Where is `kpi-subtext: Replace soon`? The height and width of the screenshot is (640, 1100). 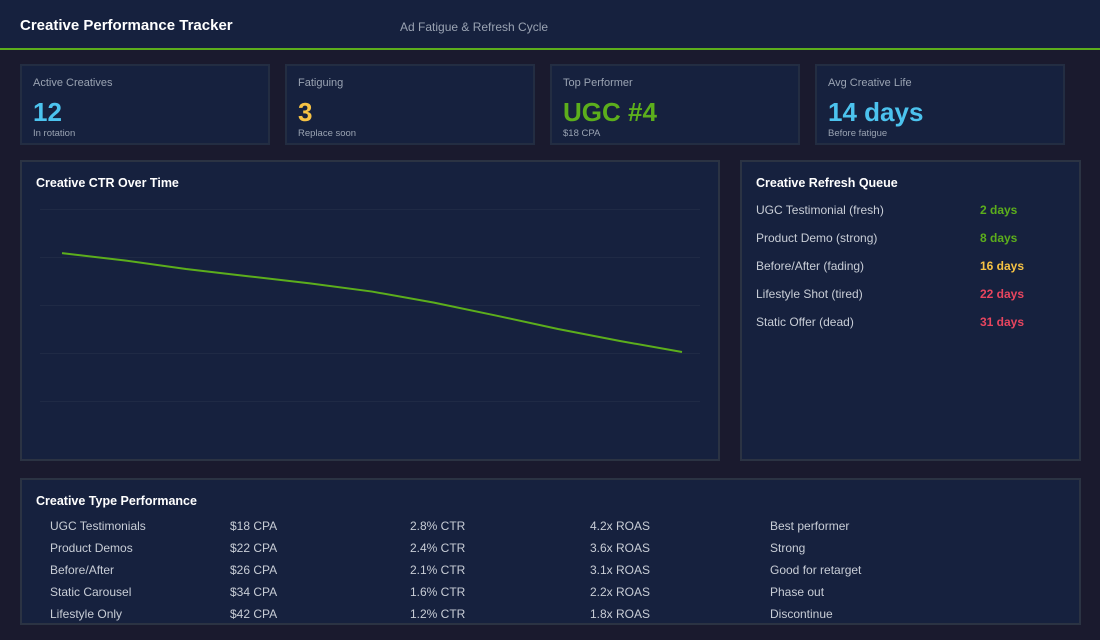
kpi-subtext: Replace soon is located at coordinates (327, 133).